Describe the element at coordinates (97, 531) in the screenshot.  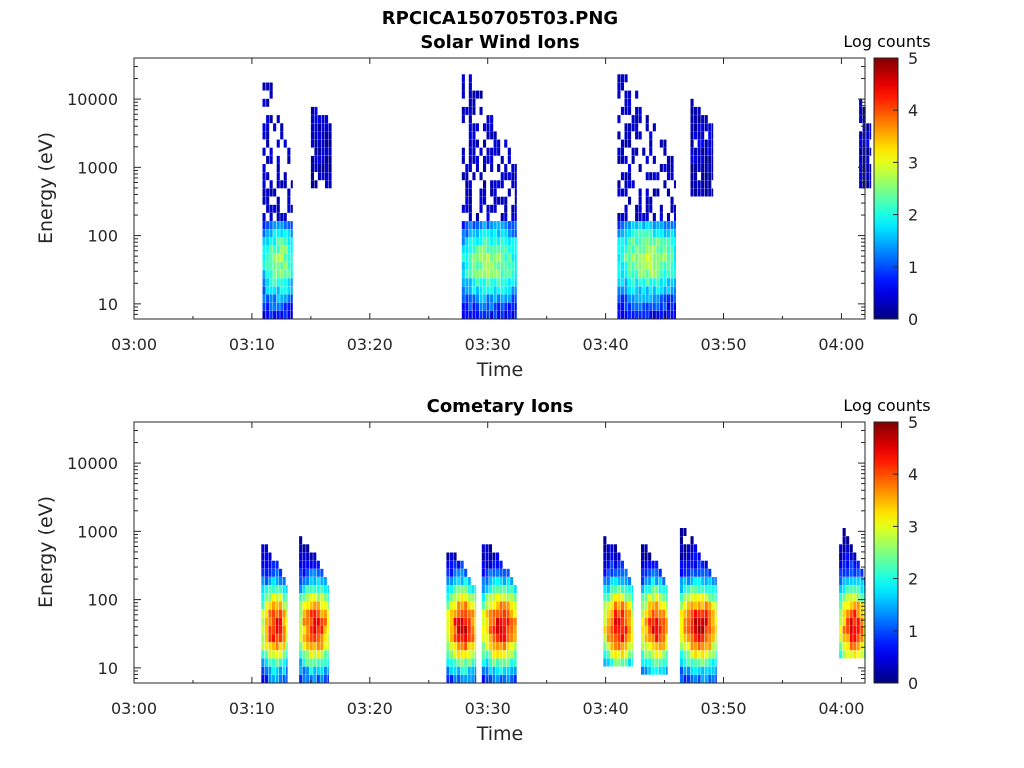
I see `y-tick-label: 1000` at that location.